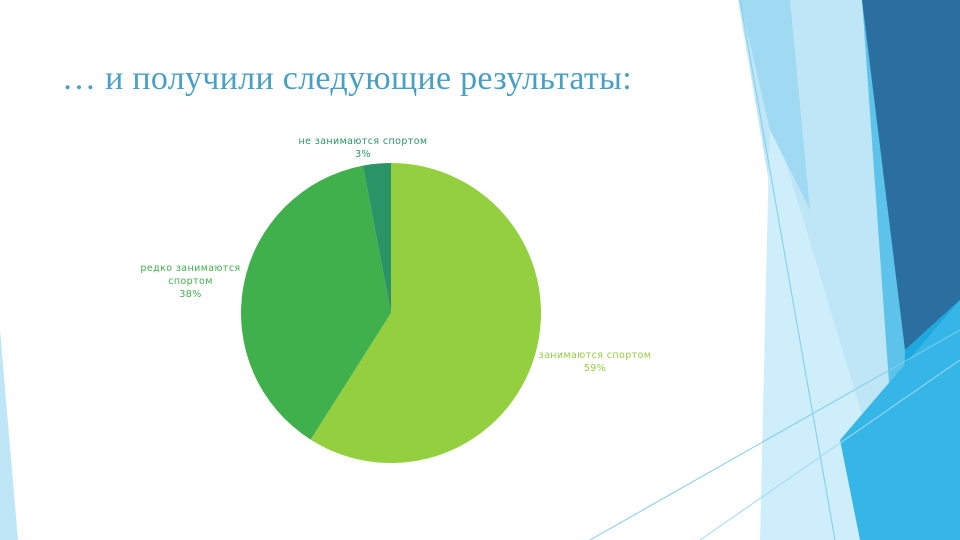  Describe the element at coordinates (363, 154) in the screenshot. I see `pie-data-label-value: 3%` at that location.